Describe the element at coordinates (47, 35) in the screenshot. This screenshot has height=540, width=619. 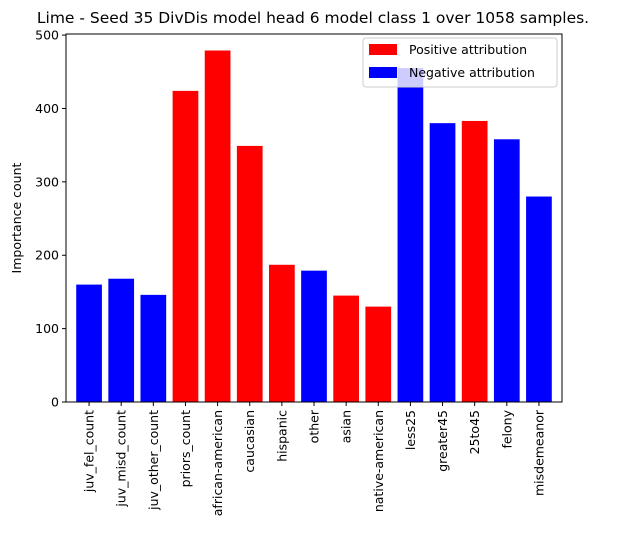
I see `y-tick-label: 500` at that location.